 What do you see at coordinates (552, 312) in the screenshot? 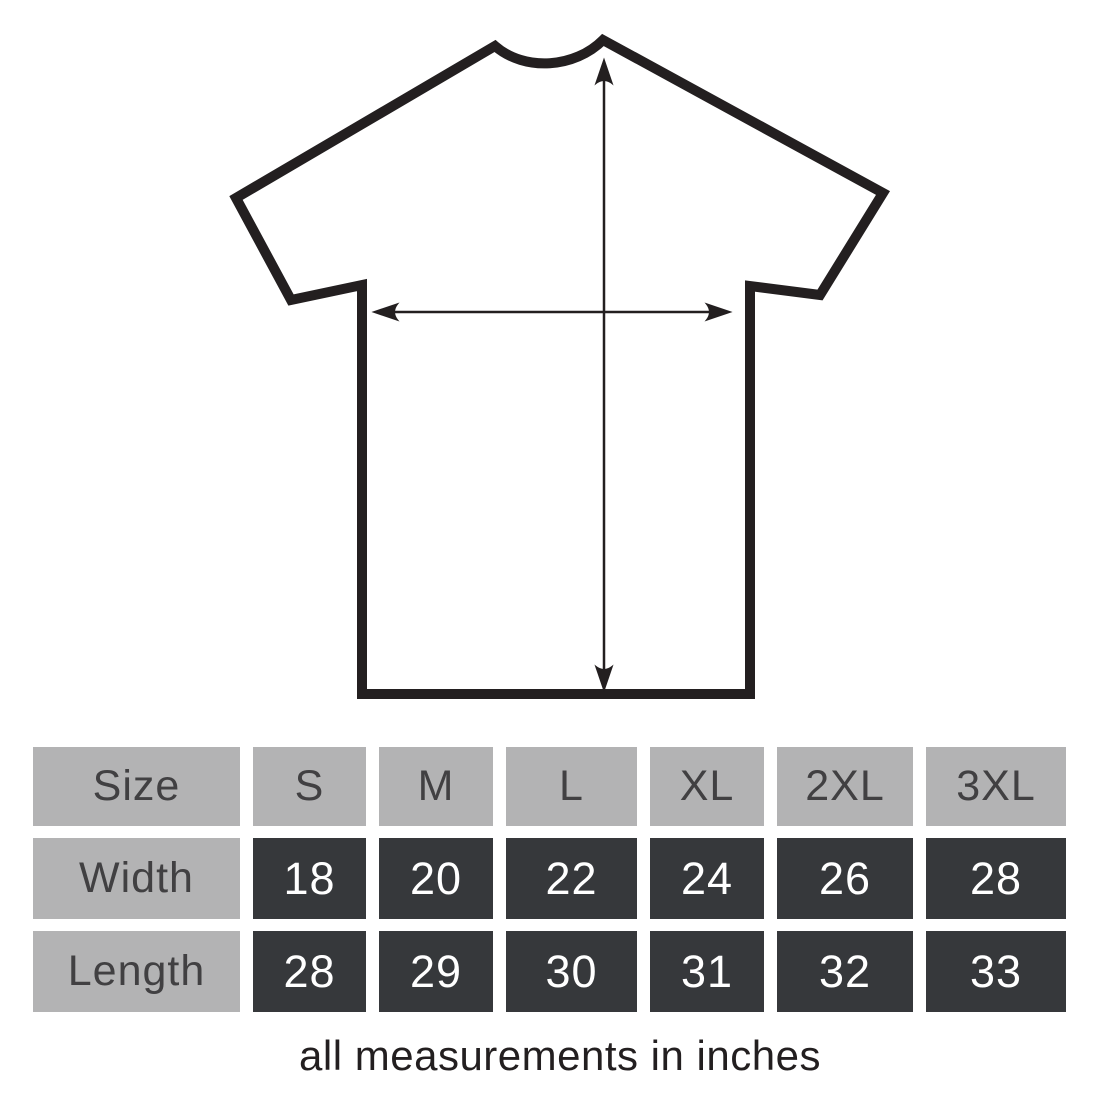
I see `width-arrow` at bounding box center [552, 312].